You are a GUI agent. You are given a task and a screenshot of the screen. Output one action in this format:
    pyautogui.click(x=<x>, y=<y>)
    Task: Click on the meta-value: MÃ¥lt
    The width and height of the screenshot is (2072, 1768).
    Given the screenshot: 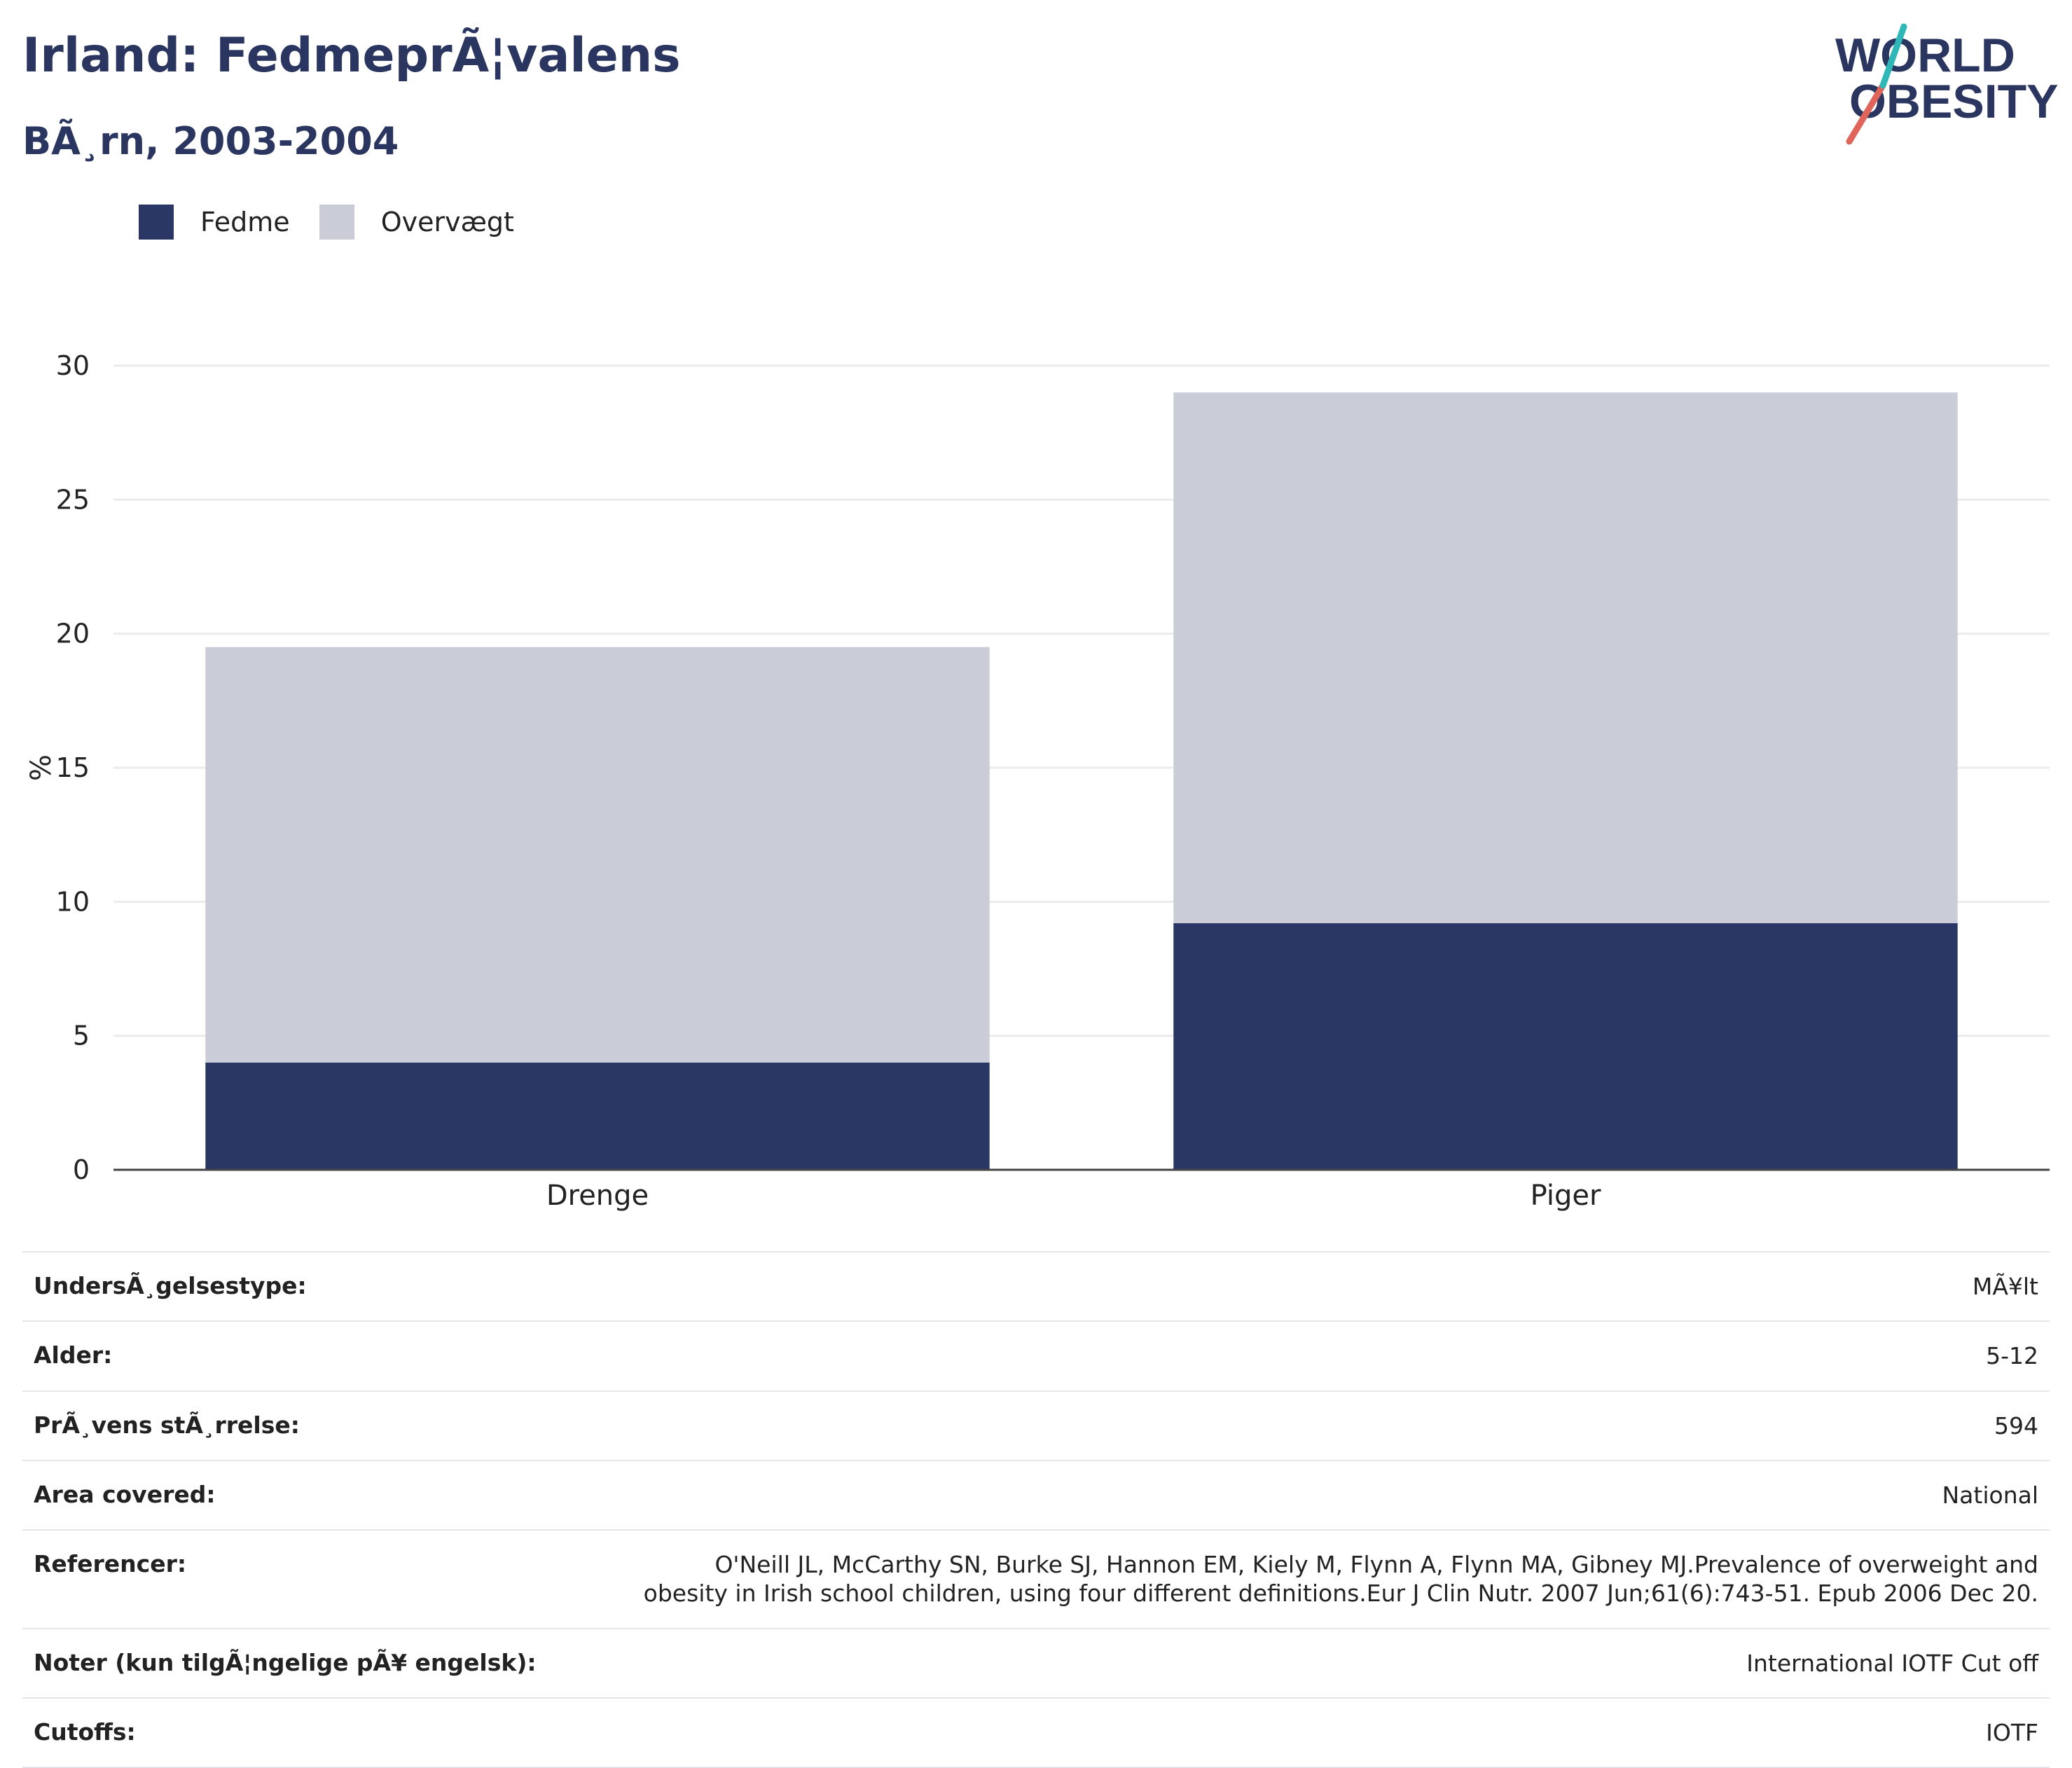 What is the action you would take?
    pyautogui.click(x=2005, y=1286)
    